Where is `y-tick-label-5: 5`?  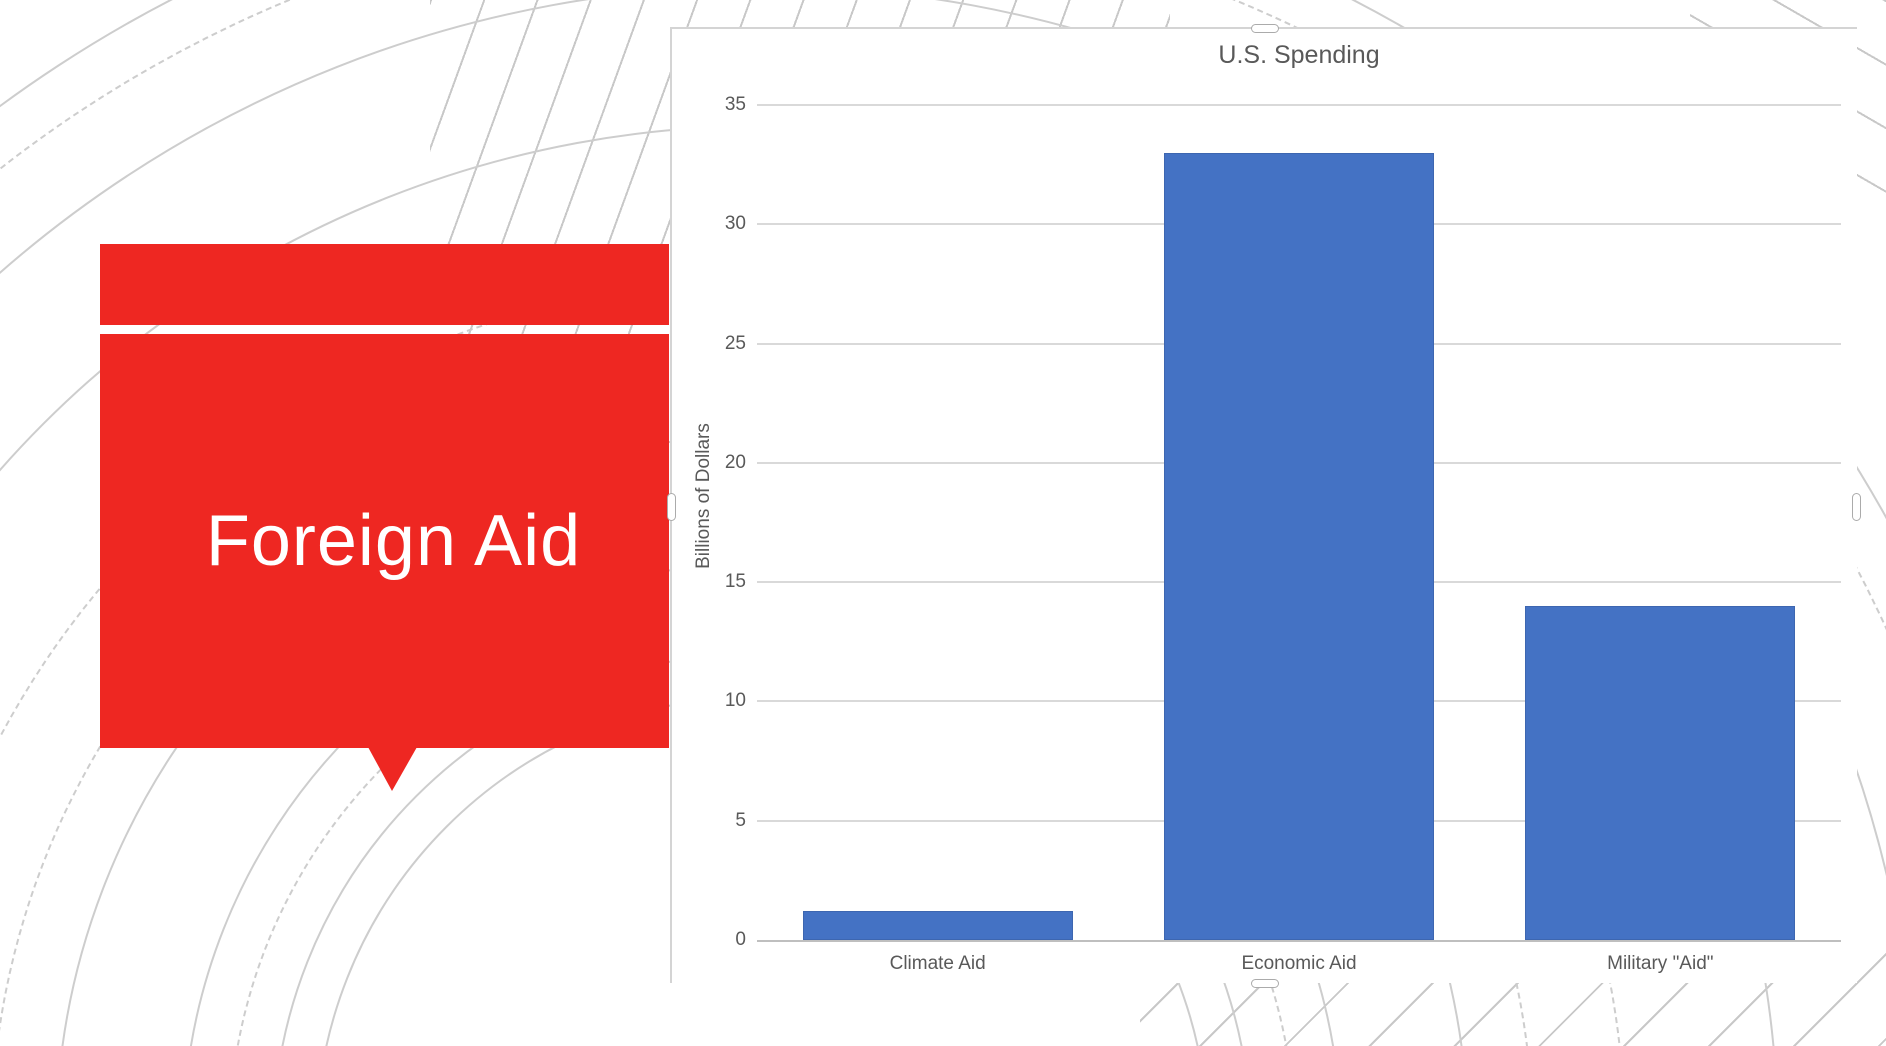 y-tick-label-5: 5 is located at coordinates (740, 820).